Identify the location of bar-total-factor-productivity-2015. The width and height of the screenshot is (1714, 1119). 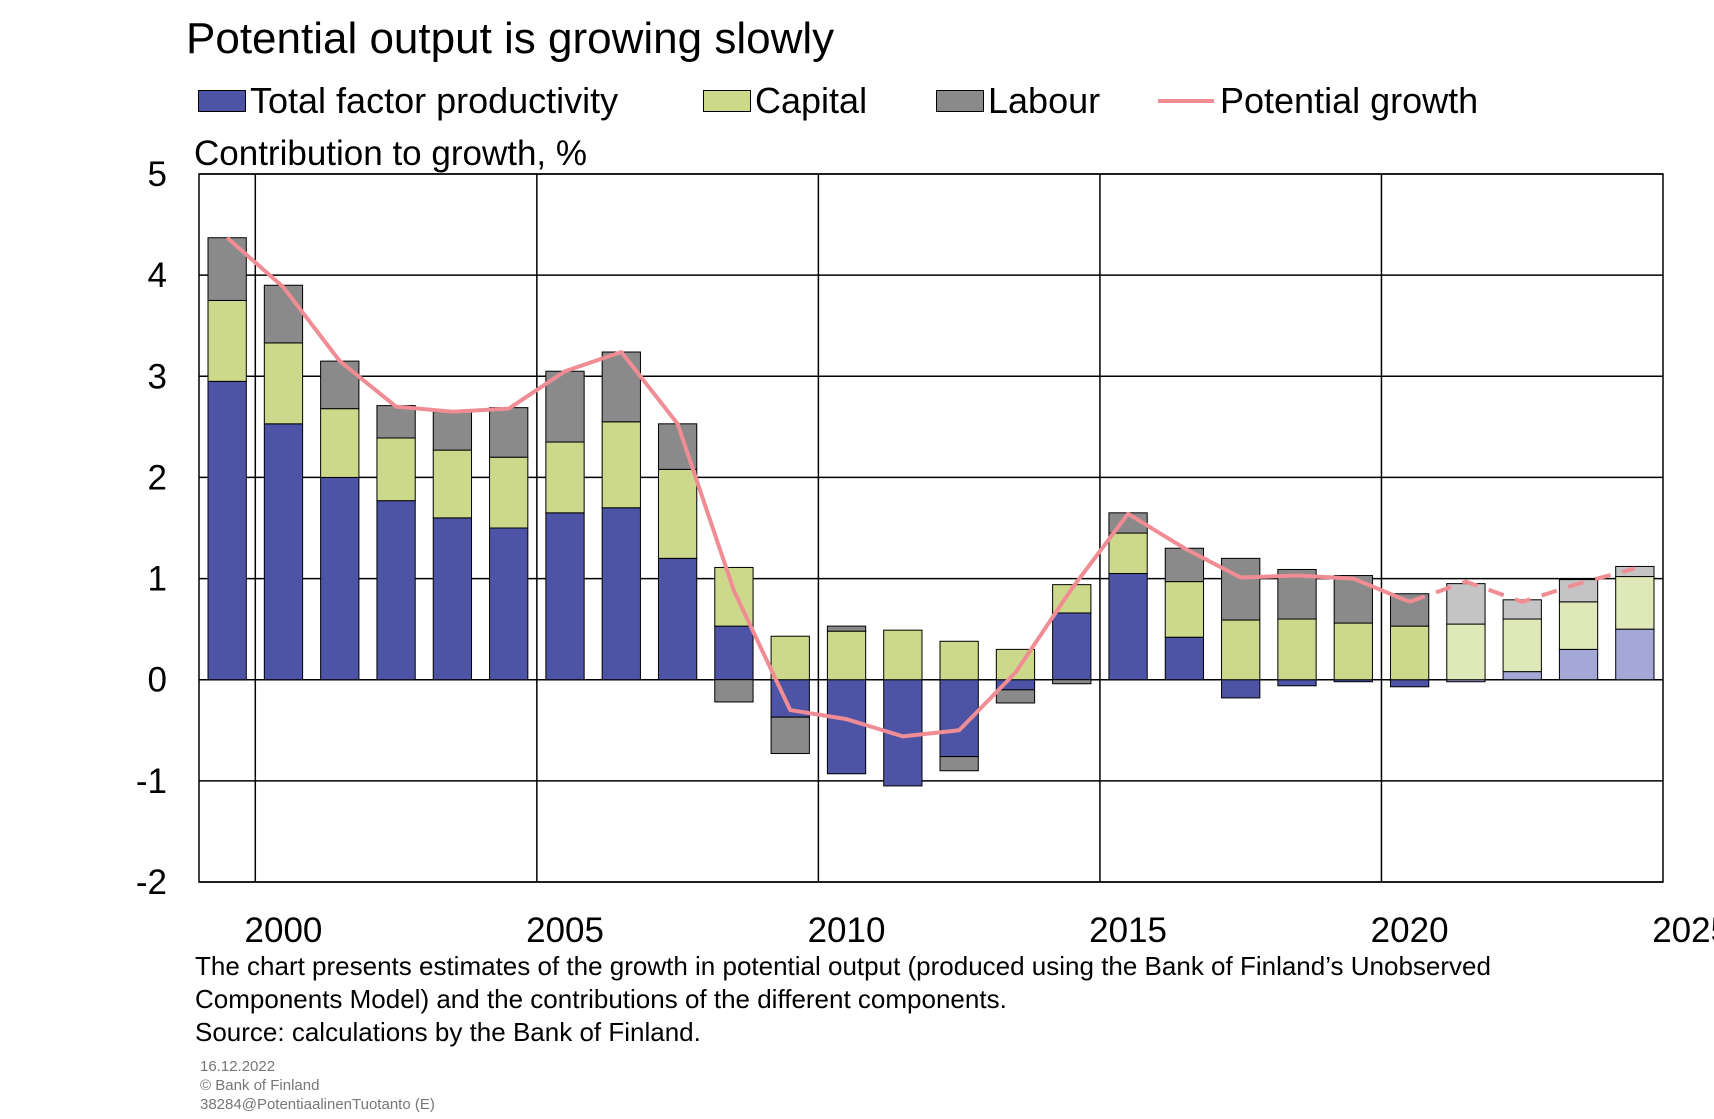
(1128, 627).